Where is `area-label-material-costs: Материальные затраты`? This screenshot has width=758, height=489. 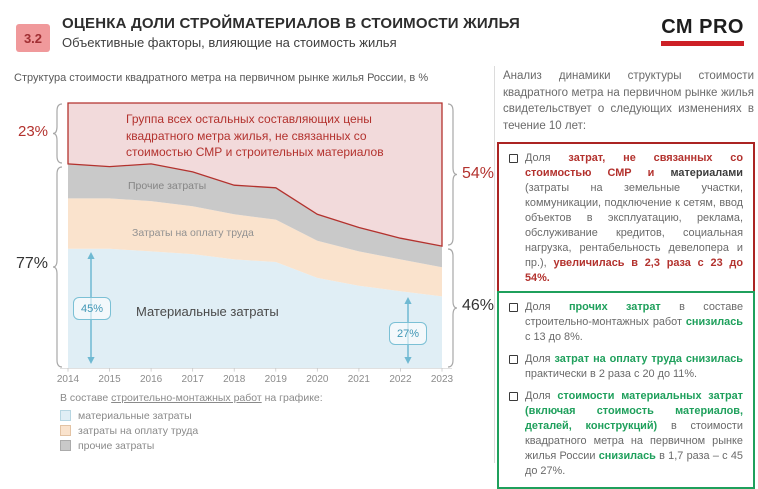
area-label-material-costs: Материальные затраты is located at coordinates (207, 311).